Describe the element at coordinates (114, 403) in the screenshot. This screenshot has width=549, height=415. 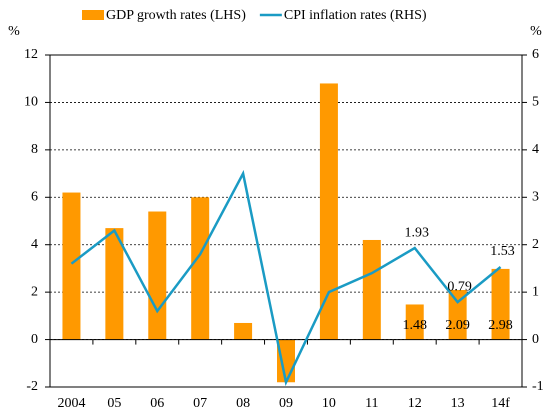
I see `x-tick-label: 05` at that location.